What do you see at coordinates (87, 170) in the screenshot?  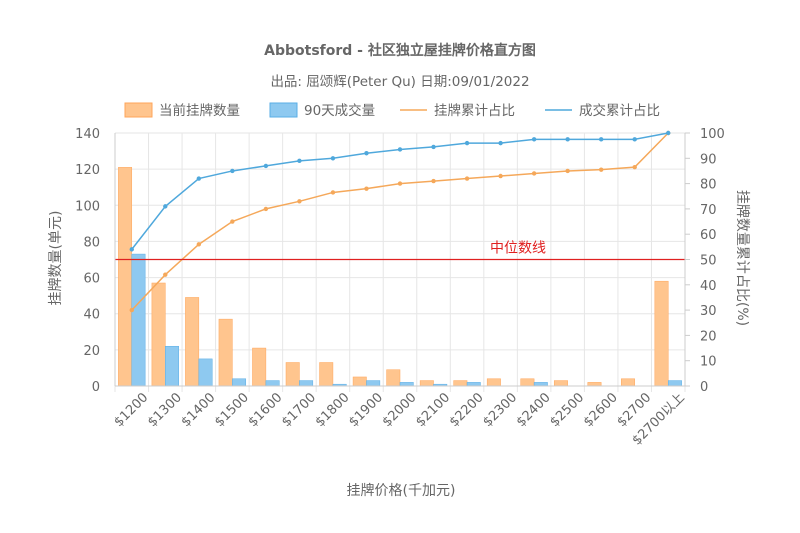 I see `y-tick-label: 120` at bounding box center [87, 170].